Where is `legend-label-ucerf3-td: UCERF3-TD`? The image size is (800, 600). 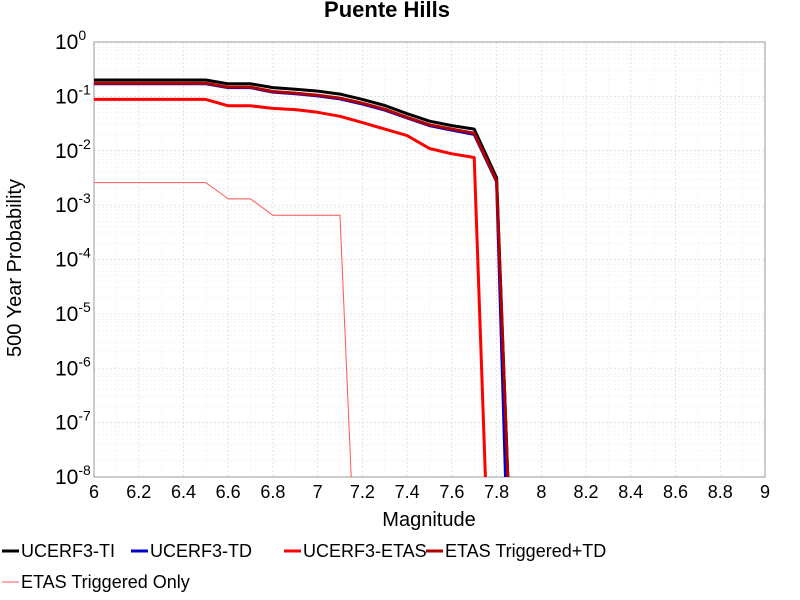
legend-label-ucerf3-td: UCERF3-TD is located at coordinates (201, 551).